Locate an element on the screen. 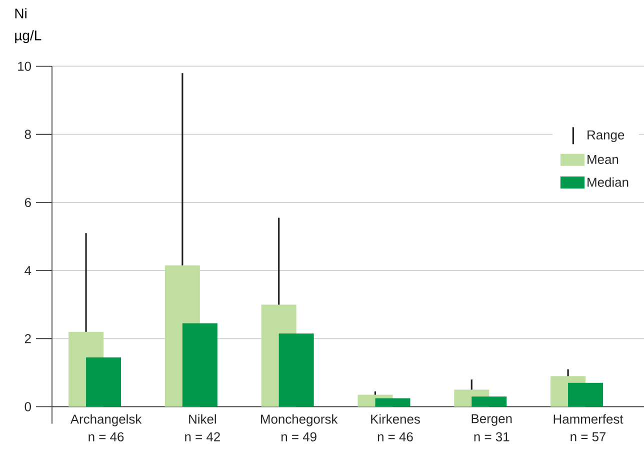 This screenshot has height=450, width=644. legend-label: Range is located at coordinates (606, 136).